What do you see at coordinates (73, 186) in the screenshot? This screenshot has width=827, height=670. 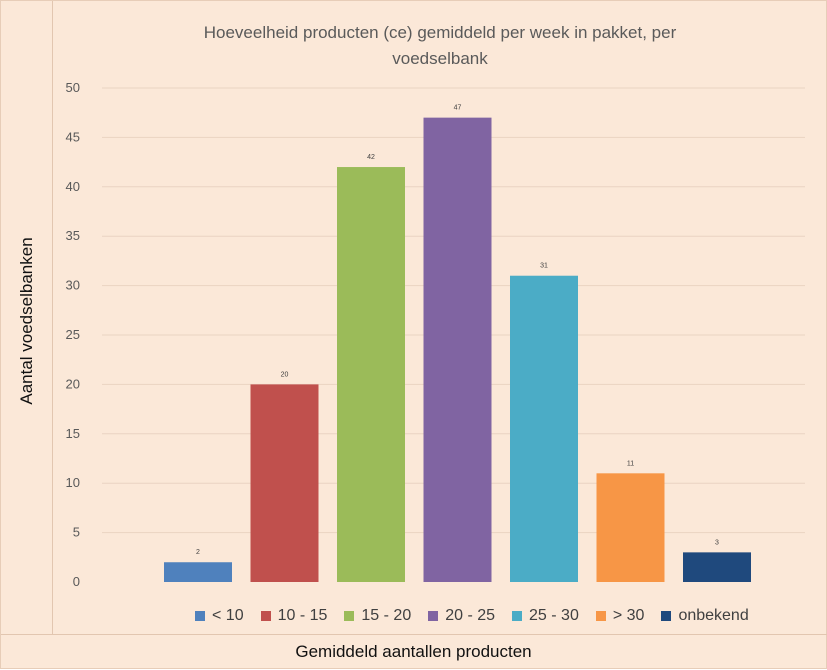 I see `y-tick-label: 40` at bounding box center [73, 186].